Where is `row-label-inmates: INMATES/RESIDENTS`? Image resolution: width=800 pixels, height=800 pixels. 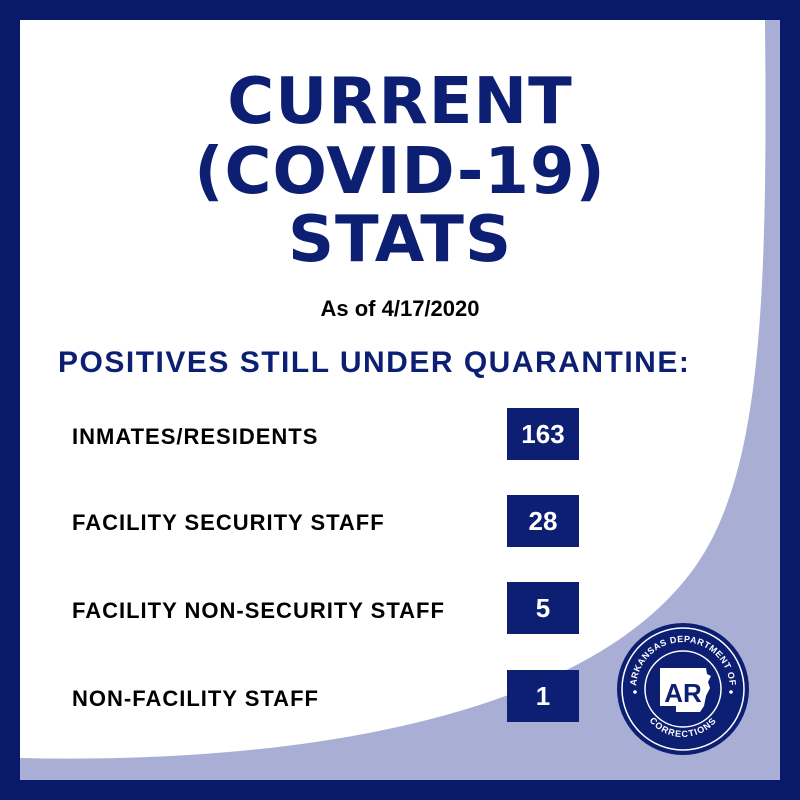 row-label-inmates: INMATES/RESIDENTS is located at coordinates (195, 436).